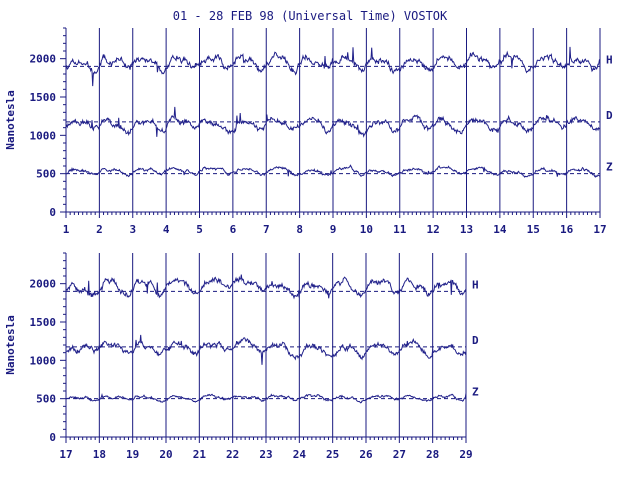  What do you see at coordinates (66, 229) in the screenshot?
I see `x-tick-label: 1` at bounding box center [66, 229].